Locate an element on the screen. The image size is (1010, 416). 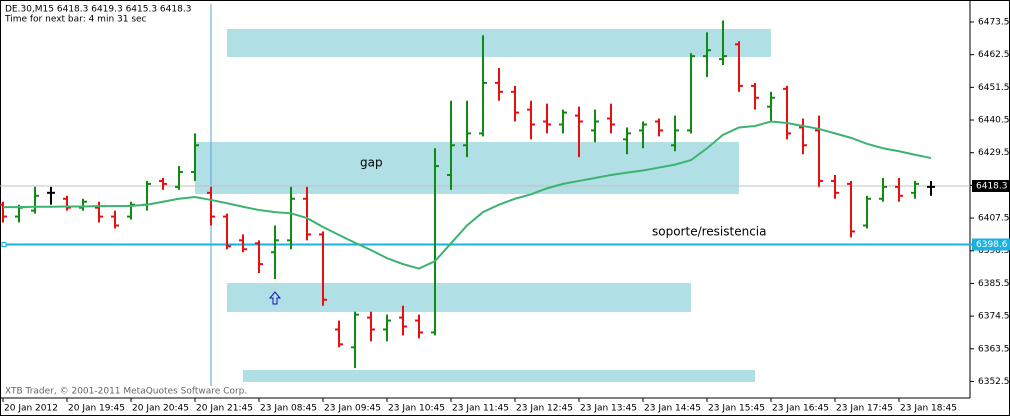
x-tick-label: 20 Jan 2012 is located at coordinates (31, 409).